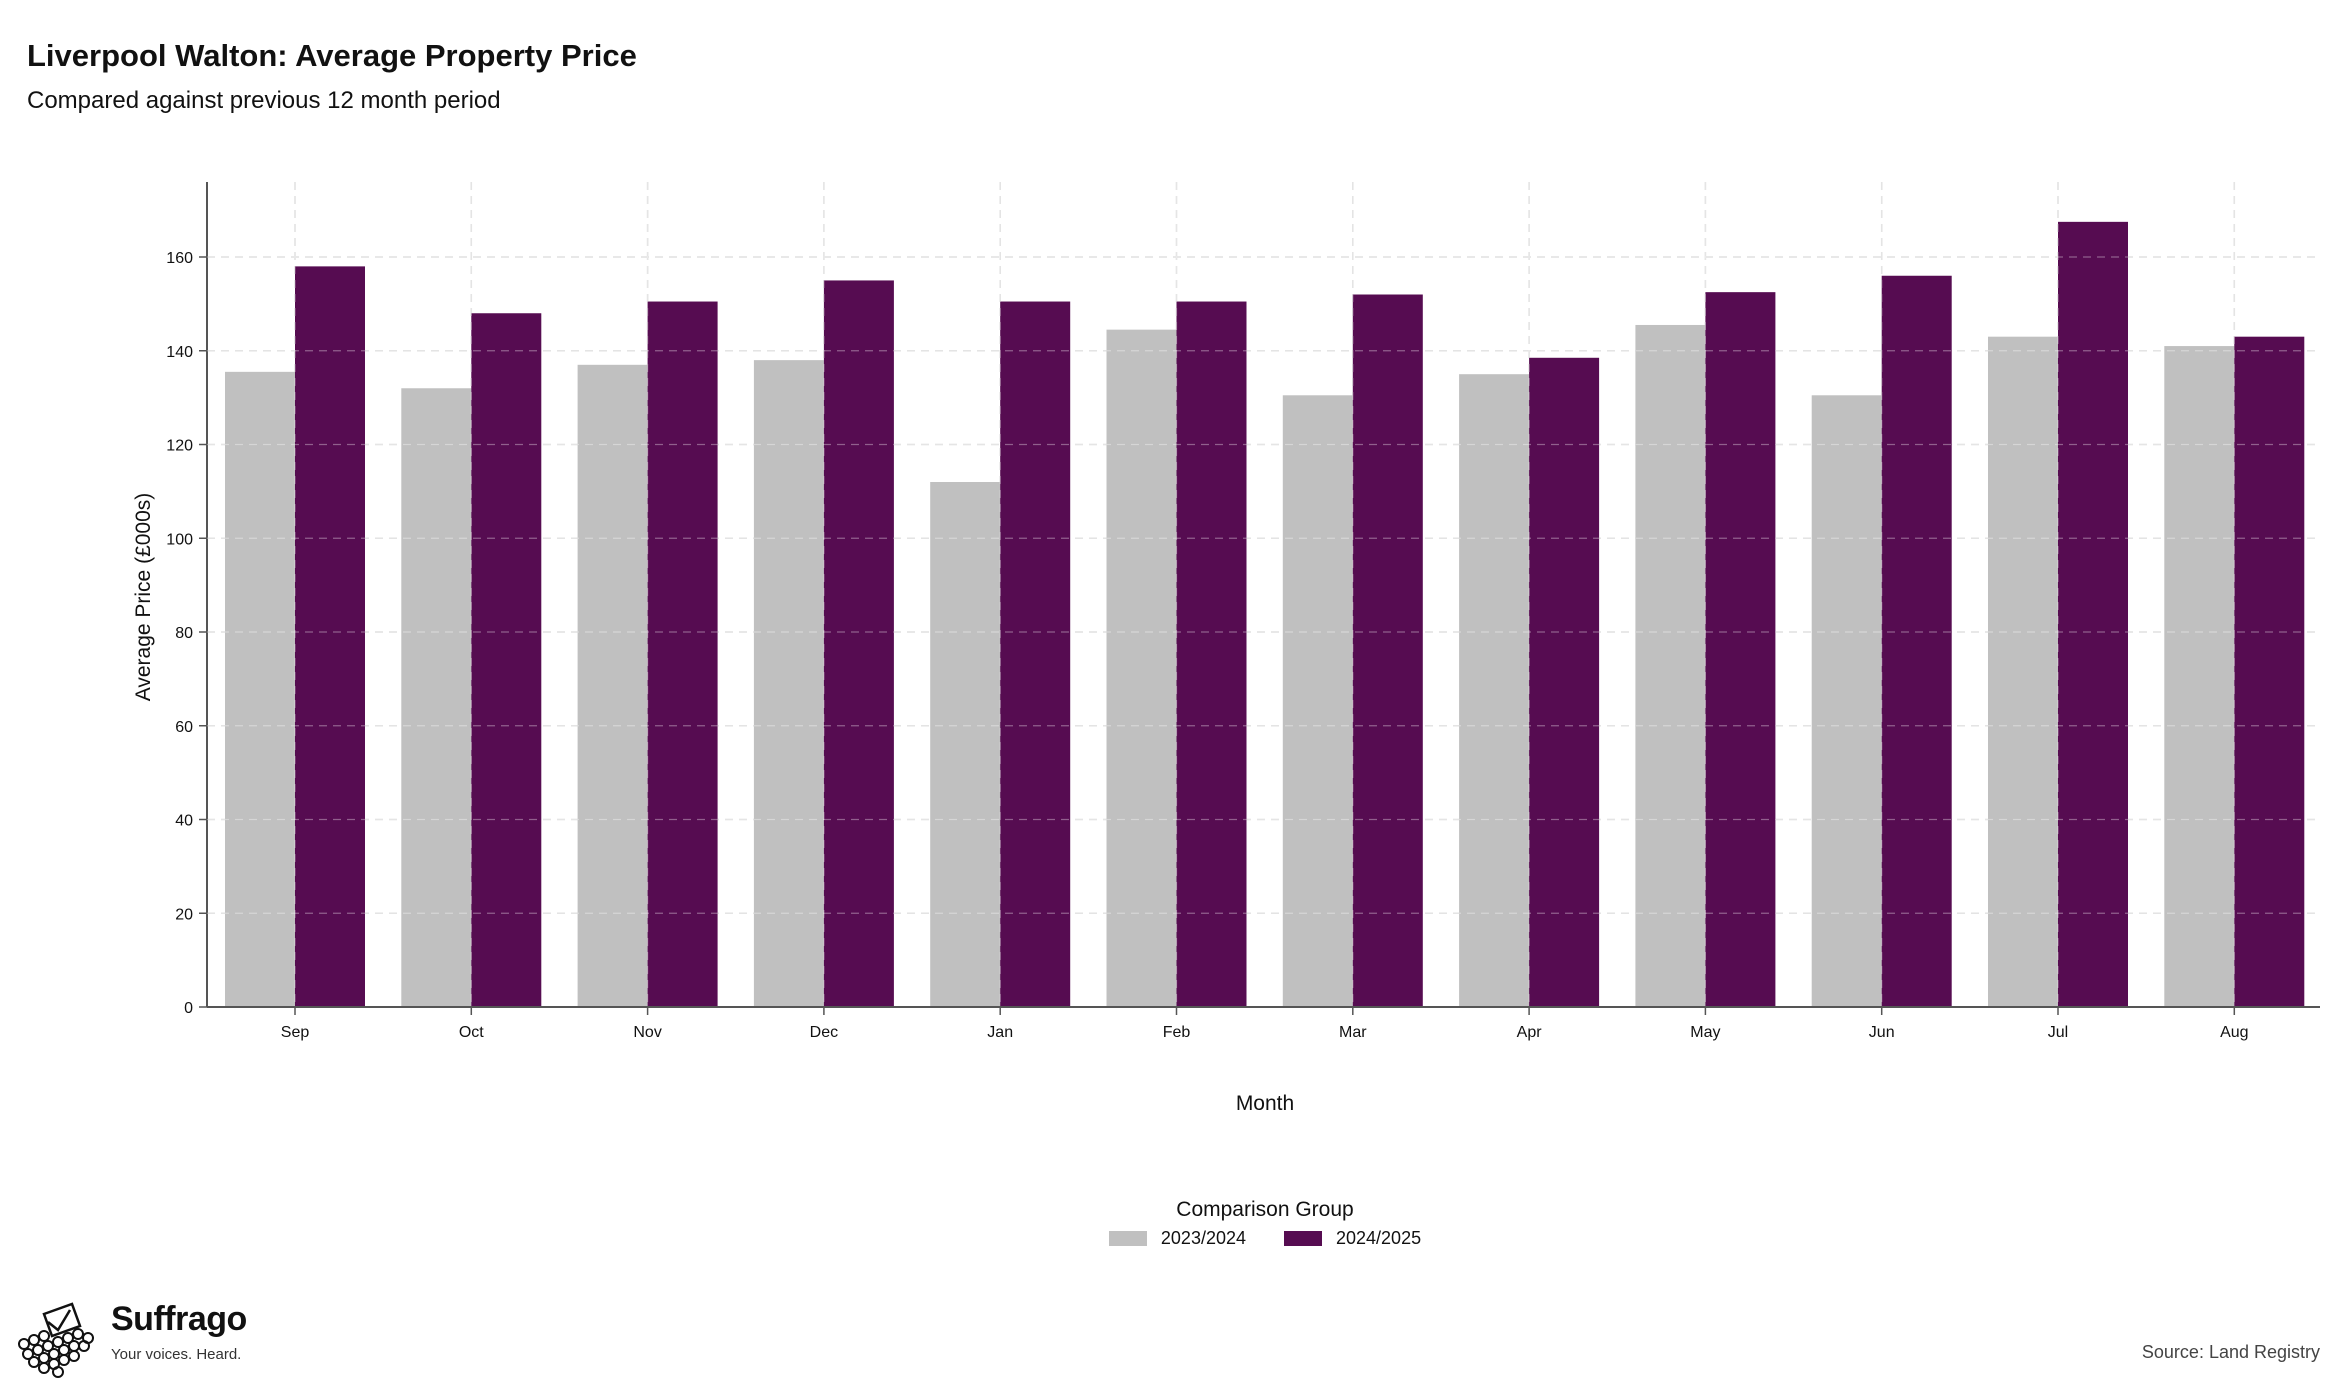 The image size is (2334, 1388). I want to click on bar-2023-2024-sep, so click(260, 689).